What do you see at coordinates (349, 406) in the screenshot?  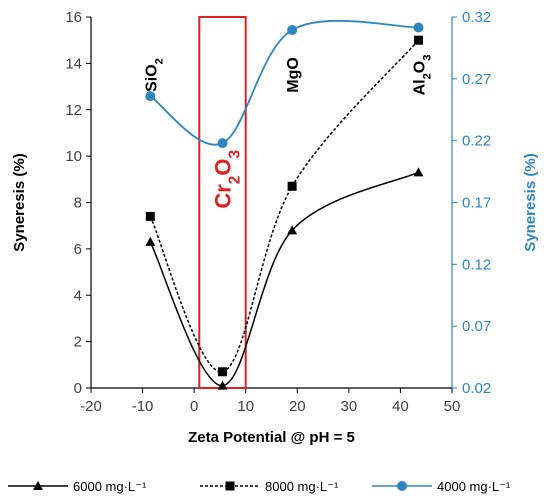 I see `x-tick-label: 30` at bounding box center [349, 406].